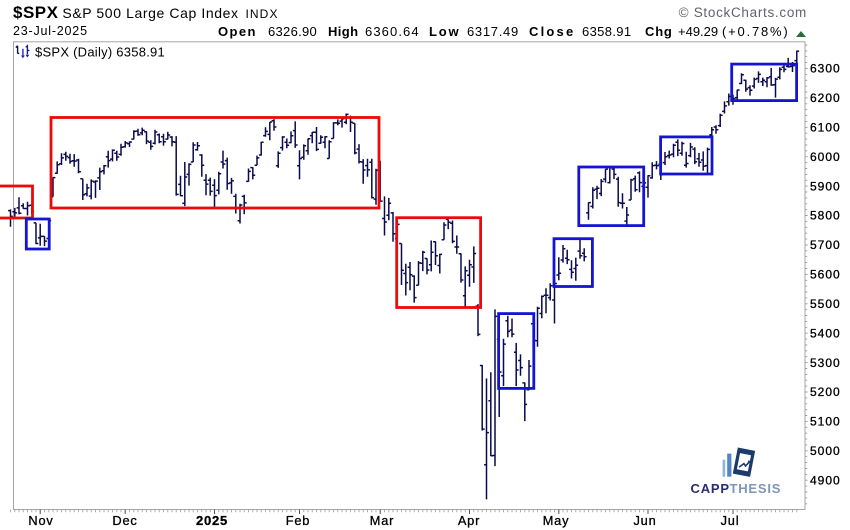 The width and height of the screenshot is (850, 530). Describe the element at coordinates (825, 69) in the screenshot. I see `svg-text: 6300` at that location.